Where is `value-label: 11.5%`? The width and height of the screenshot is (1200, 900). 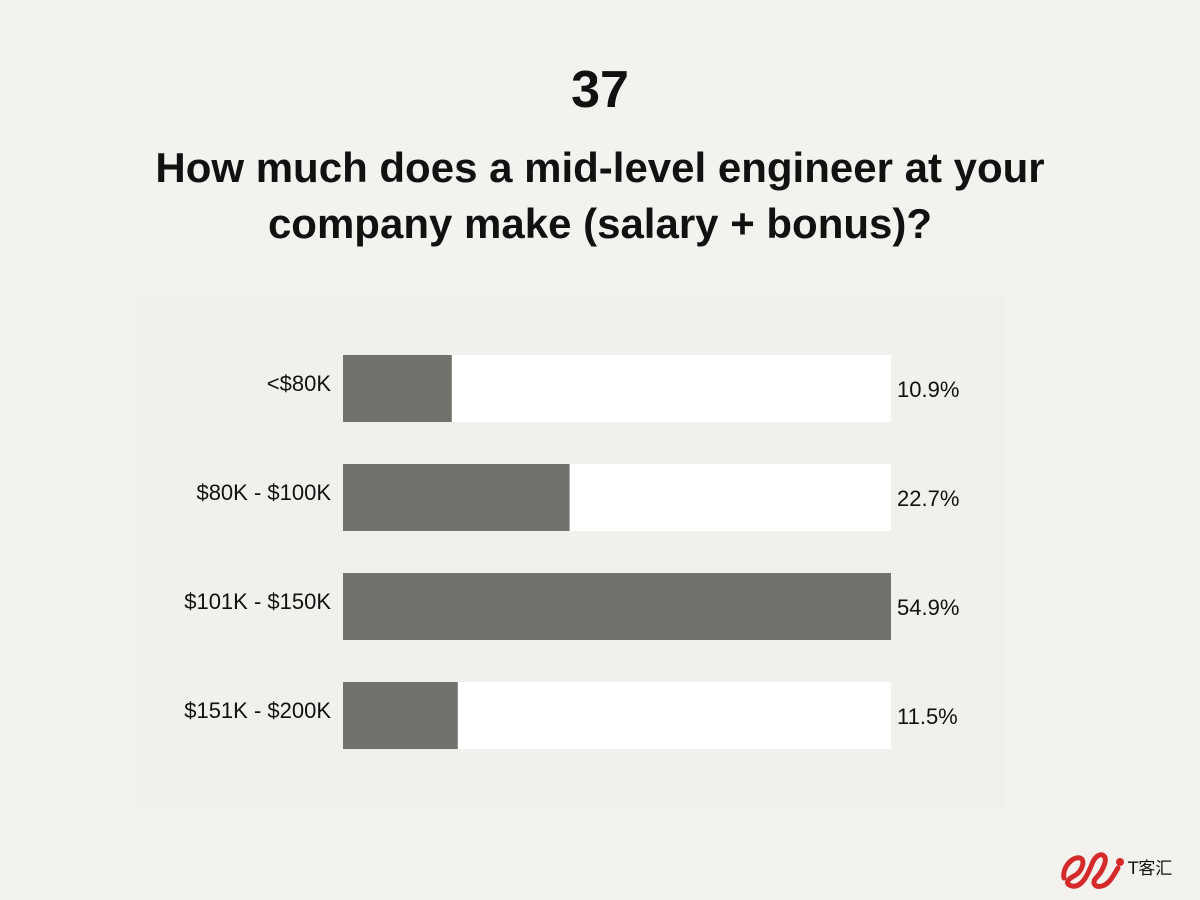 value-label: 11.5% is located at coordinates (927, 716).